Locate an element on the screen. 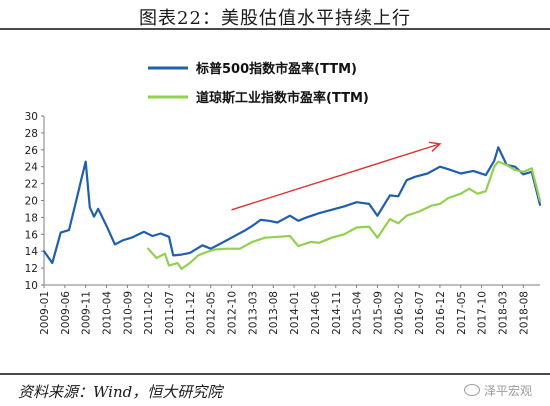 This screenshot has height=406, width=550. x-tick-label: 2011-12 is located at coordinates (191, 313).